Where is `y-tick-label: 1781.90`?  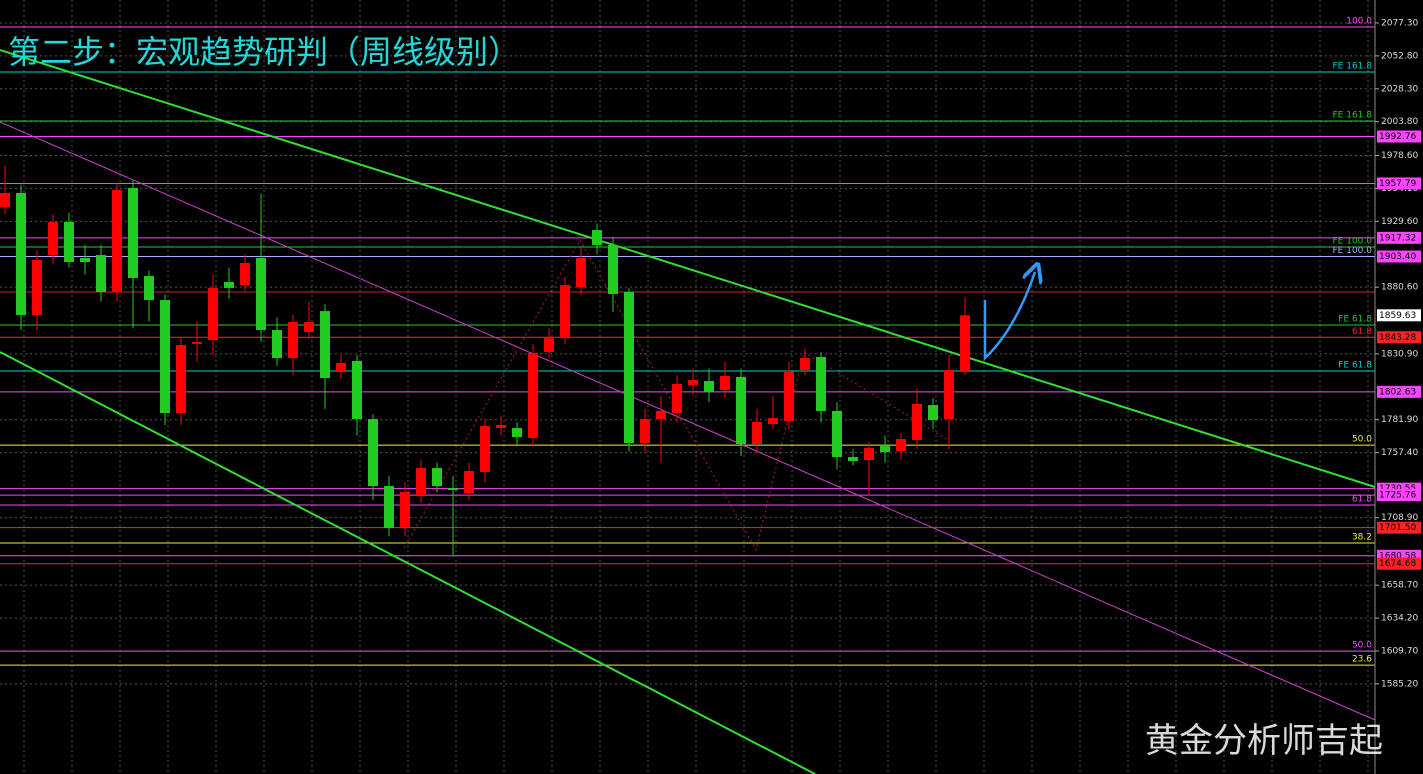 y-tick-label: 1781.90 is located at coordinates (1399, 420).